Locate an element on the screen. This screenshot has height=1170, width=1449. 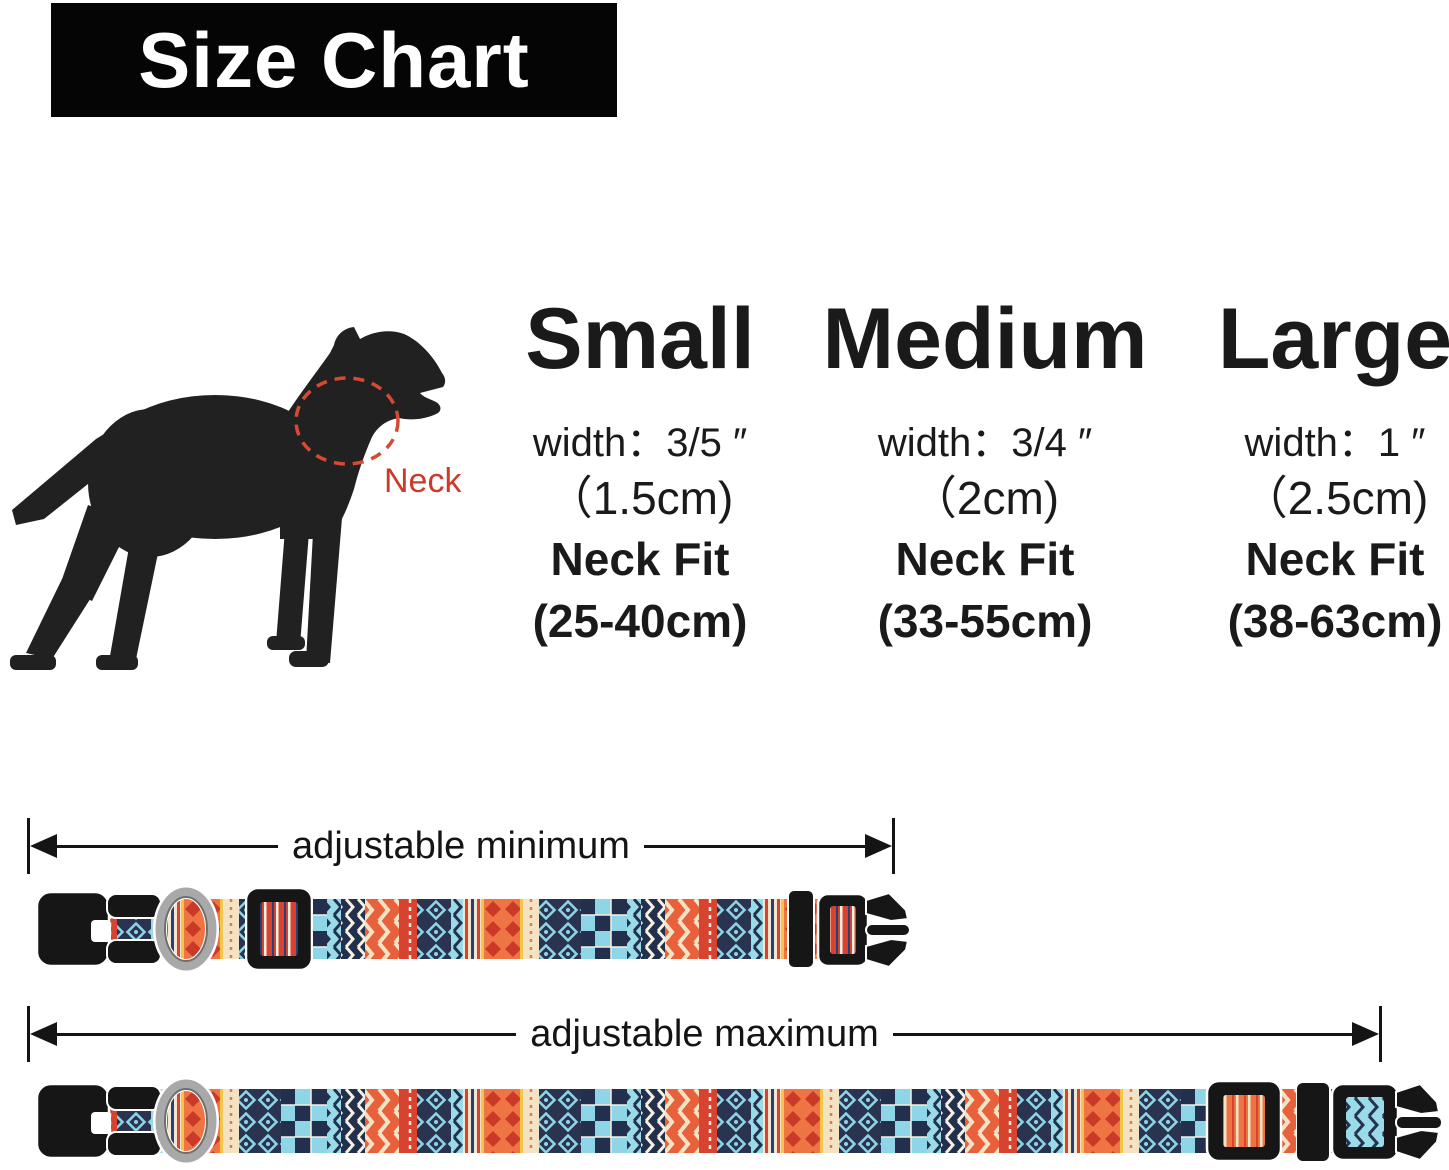
size-width-cm: （1.5cm) is located at coordinates (640, 498).